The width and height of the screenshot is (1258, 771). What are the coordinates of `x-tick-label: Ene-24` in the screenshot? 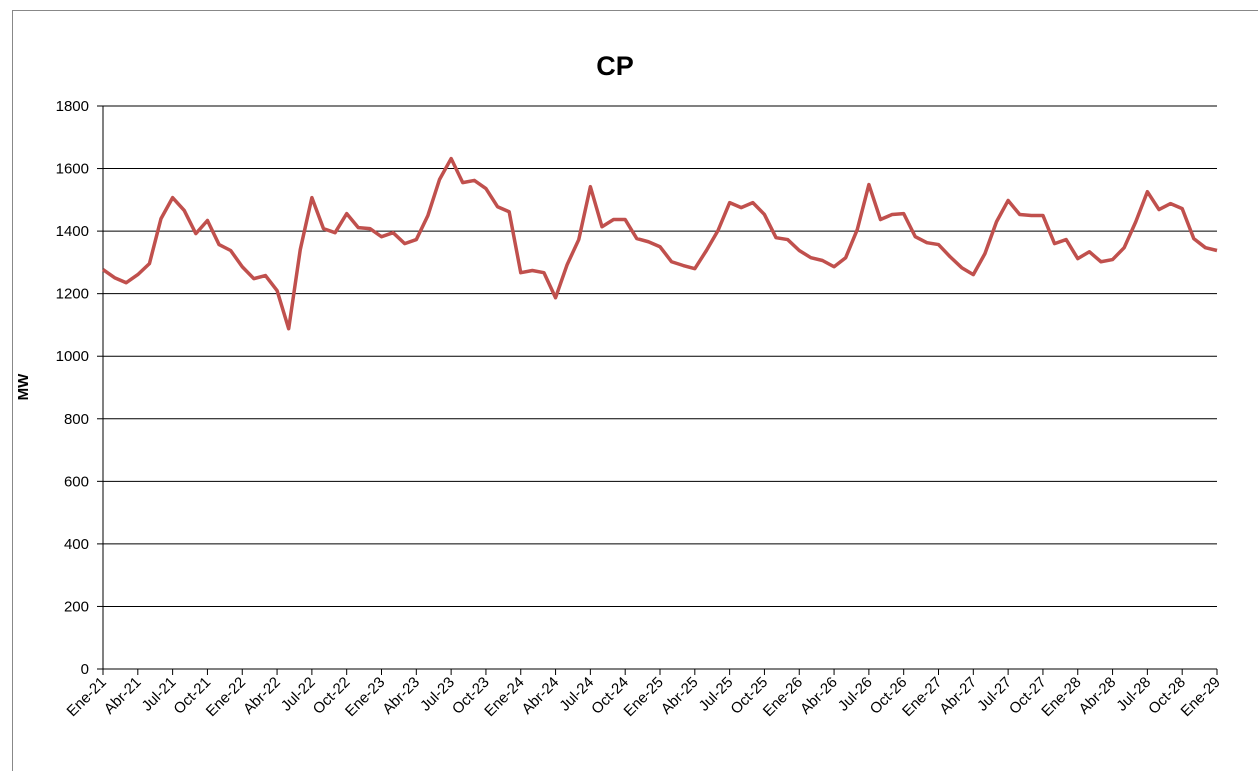 It's located at (504, 697).